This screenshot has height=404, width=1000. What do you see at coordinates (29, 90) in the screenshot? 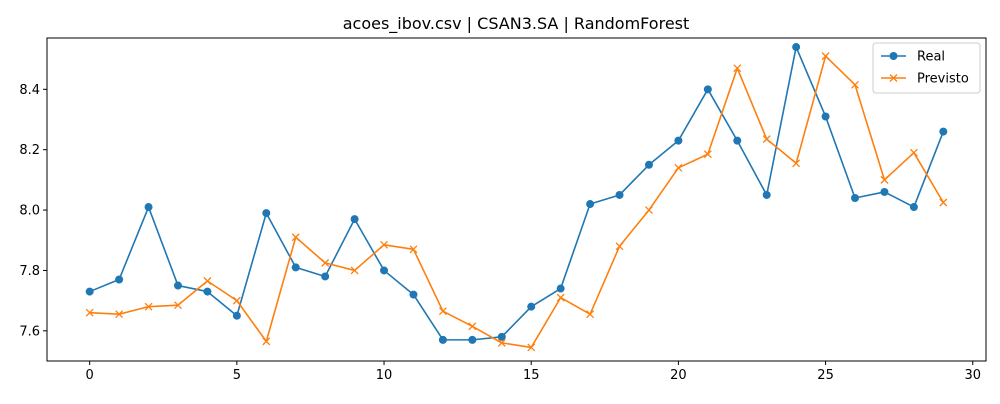
I see `y-tick-label: 8.4` at bounding box center [29, 90].